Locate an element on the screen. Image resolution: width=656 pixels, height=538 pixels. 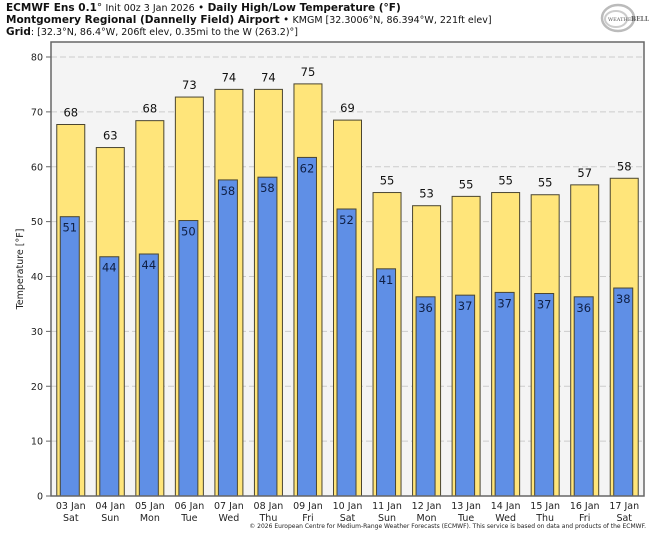
product-title: Daily High/Low Temperature (°F) is located at coordinates (304, 8).